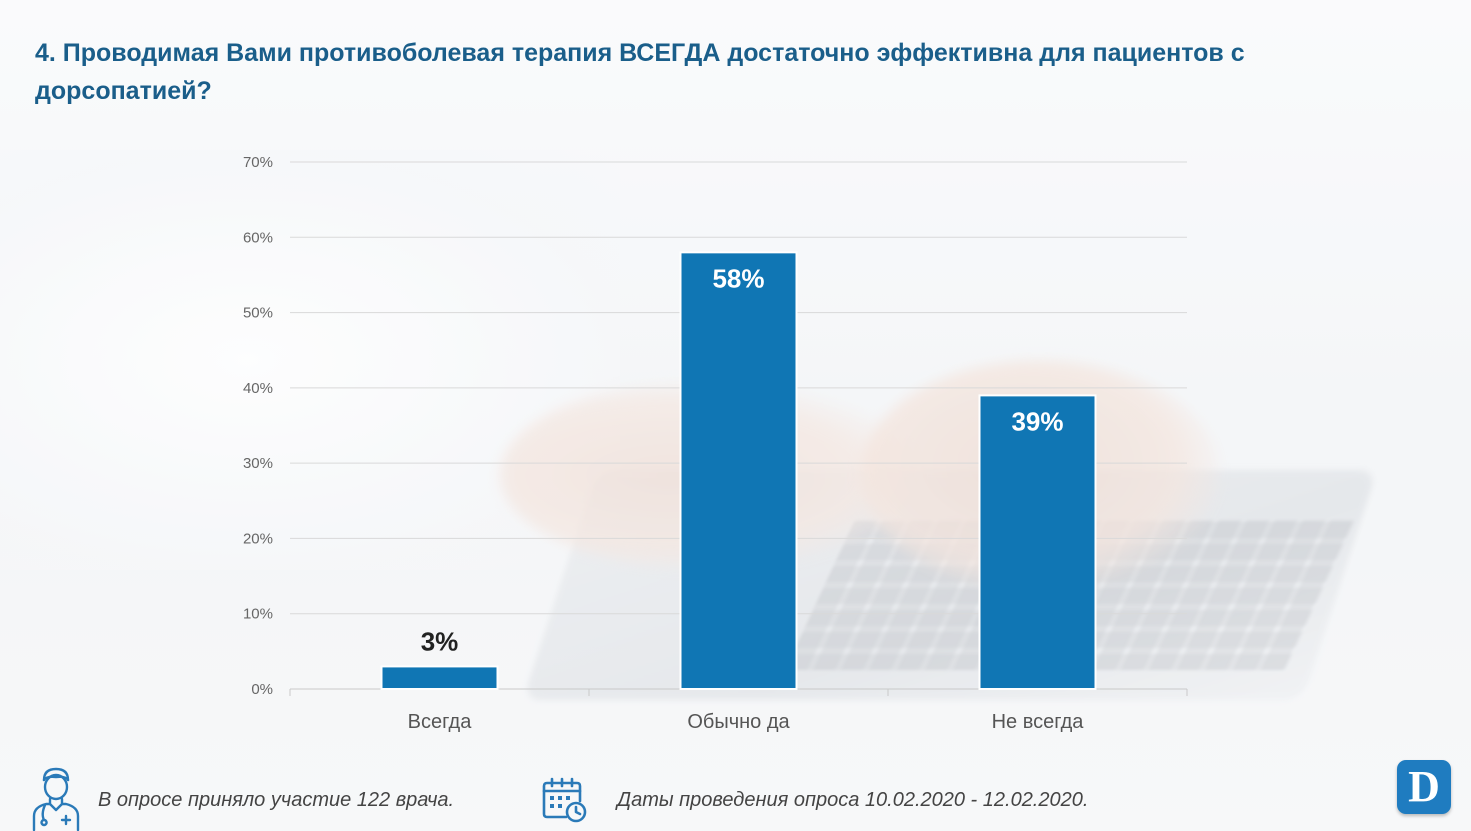 This screenshot has height=831, width=1471. What do you see at coordinates (738, 278) in the screenshot?
I see `data-label: 58%` at bounding box center [738, 278].